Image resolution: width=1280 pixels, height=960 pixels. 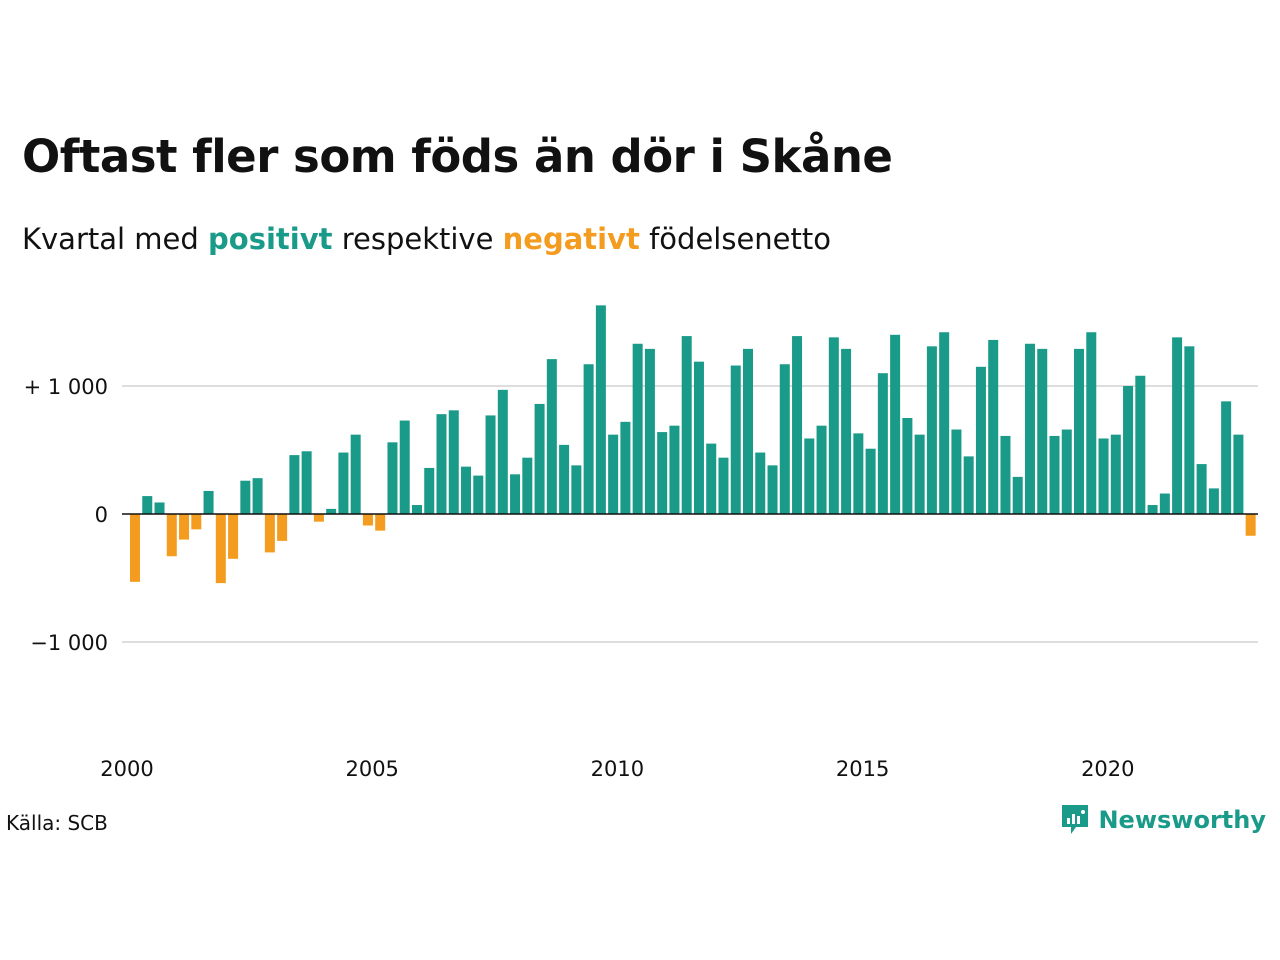 I want to click on y-axis-labels: −1 000 0 + 1 000, so click(x=66, y=515).